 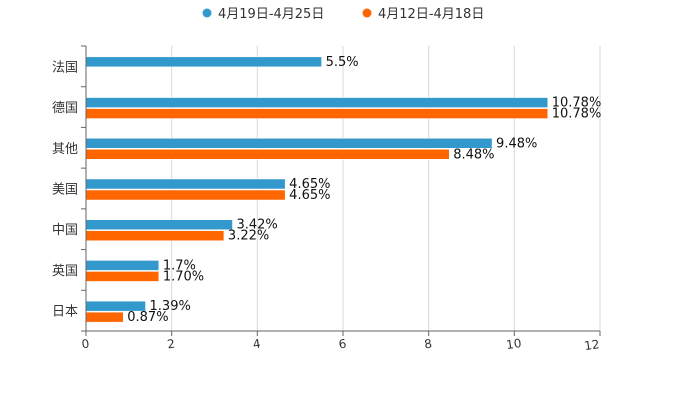 What do you see at coordinates (65, 230) in the screenshot?
I see `category-label: 中国` at bounding box center [65, 230].